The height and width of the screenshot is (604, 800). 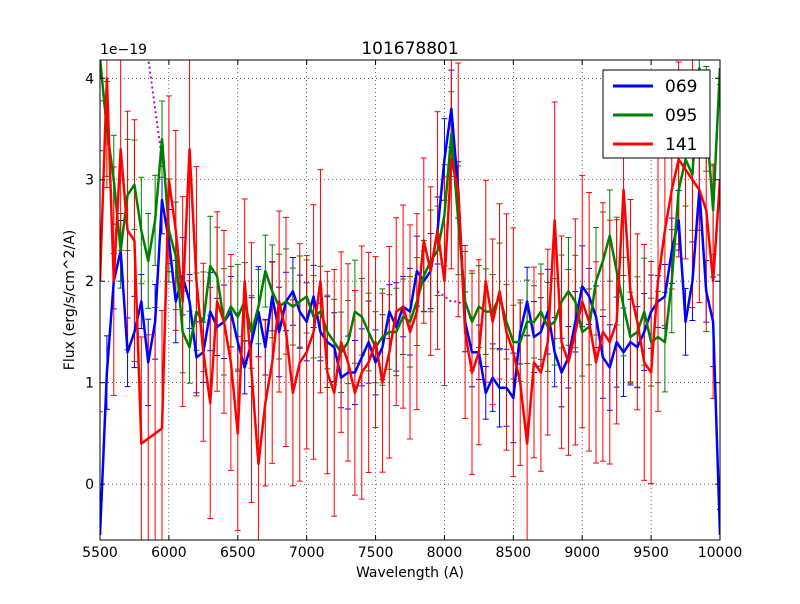 What do you see at coordinates (307, 553) in the screenshot?
I see `x-tick-label: 7000` at bounding box center [307, 553].